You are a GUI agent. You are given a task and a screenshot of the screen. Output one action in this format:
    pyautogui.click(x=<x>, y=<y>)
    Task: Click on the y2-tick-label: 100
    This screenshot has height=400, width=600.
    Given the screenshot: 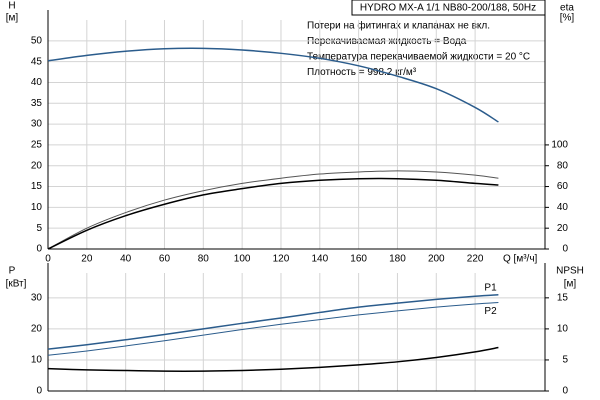 What is the action you would take?
    pyautogui.click(x=559, y=145)
    